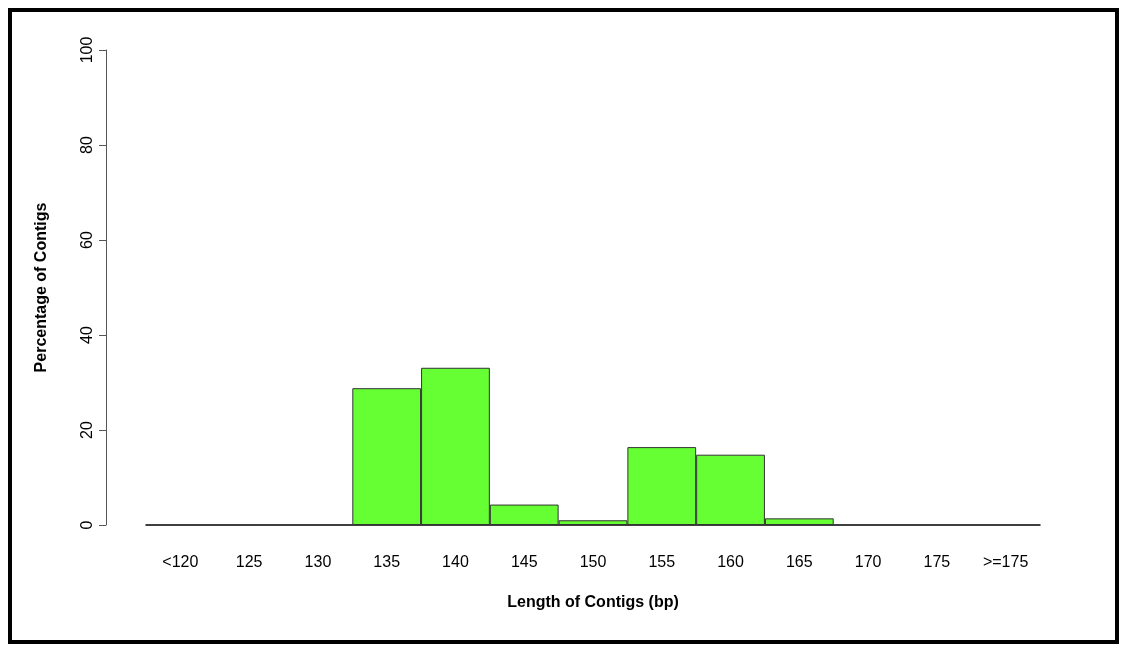 Image resolution: width=1127 pixels, height=652 pixels. I want to click on x-tick-label: 145, so click(524, 561).